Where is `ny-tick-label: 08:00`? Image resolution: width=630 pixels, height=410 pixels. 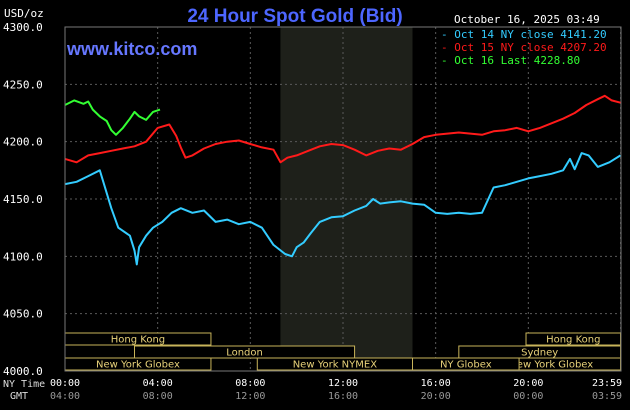 ny-tick-label: 08:00 is located at coordinates (250, 383).